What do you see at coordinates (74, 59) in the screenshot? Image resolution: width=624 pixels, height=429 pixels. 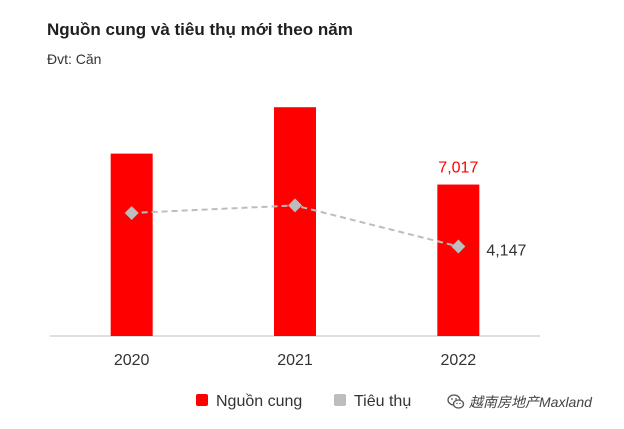 I see `chart-unit: Đvt: Căn` at bounding box center [74, 59].